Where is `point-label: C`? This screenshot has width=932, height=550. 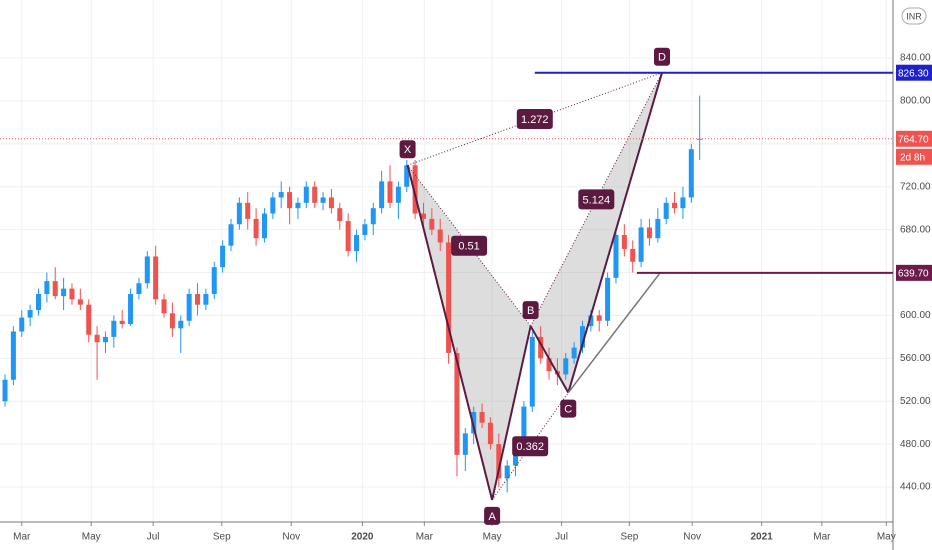 point-label: C is located at coordinates (568, 410).